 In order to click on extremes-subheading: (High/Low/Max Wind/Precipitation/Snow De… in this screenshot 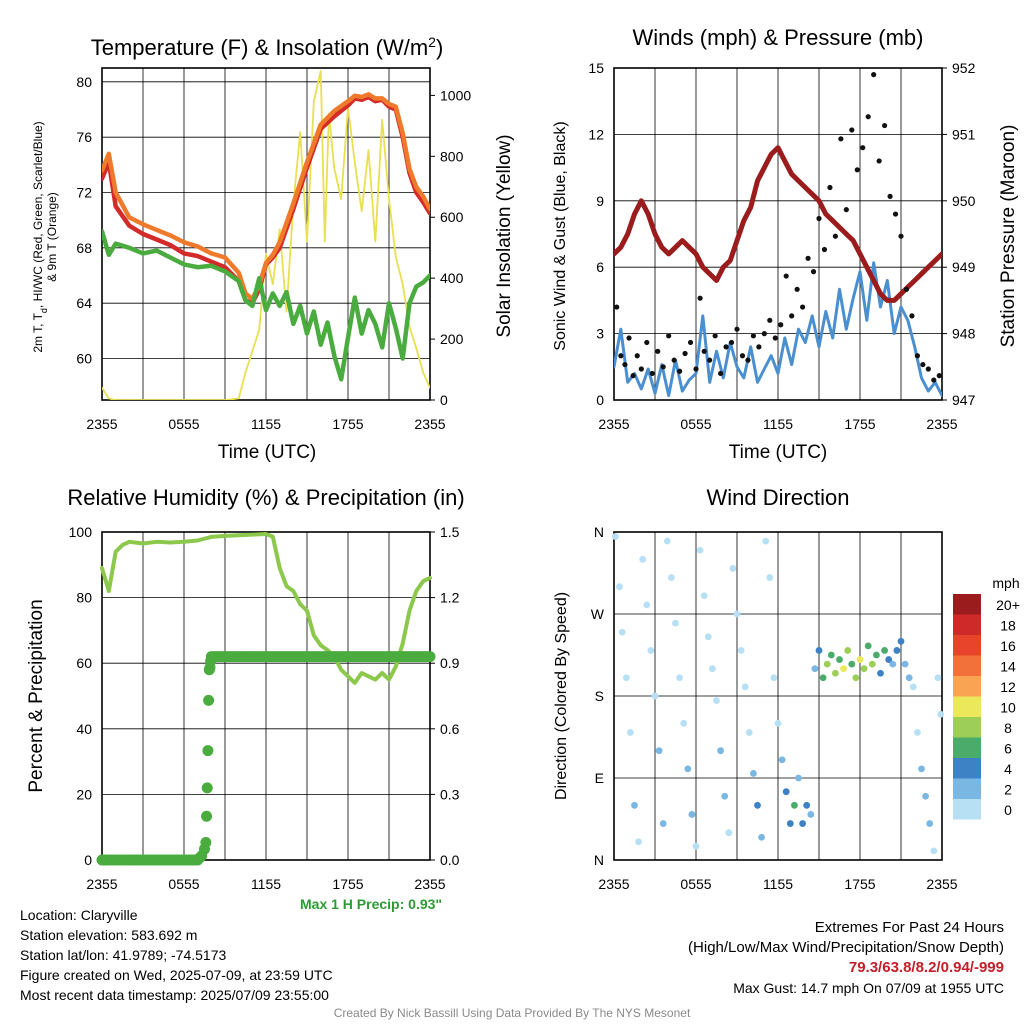, I will do `click(846, 947)`.